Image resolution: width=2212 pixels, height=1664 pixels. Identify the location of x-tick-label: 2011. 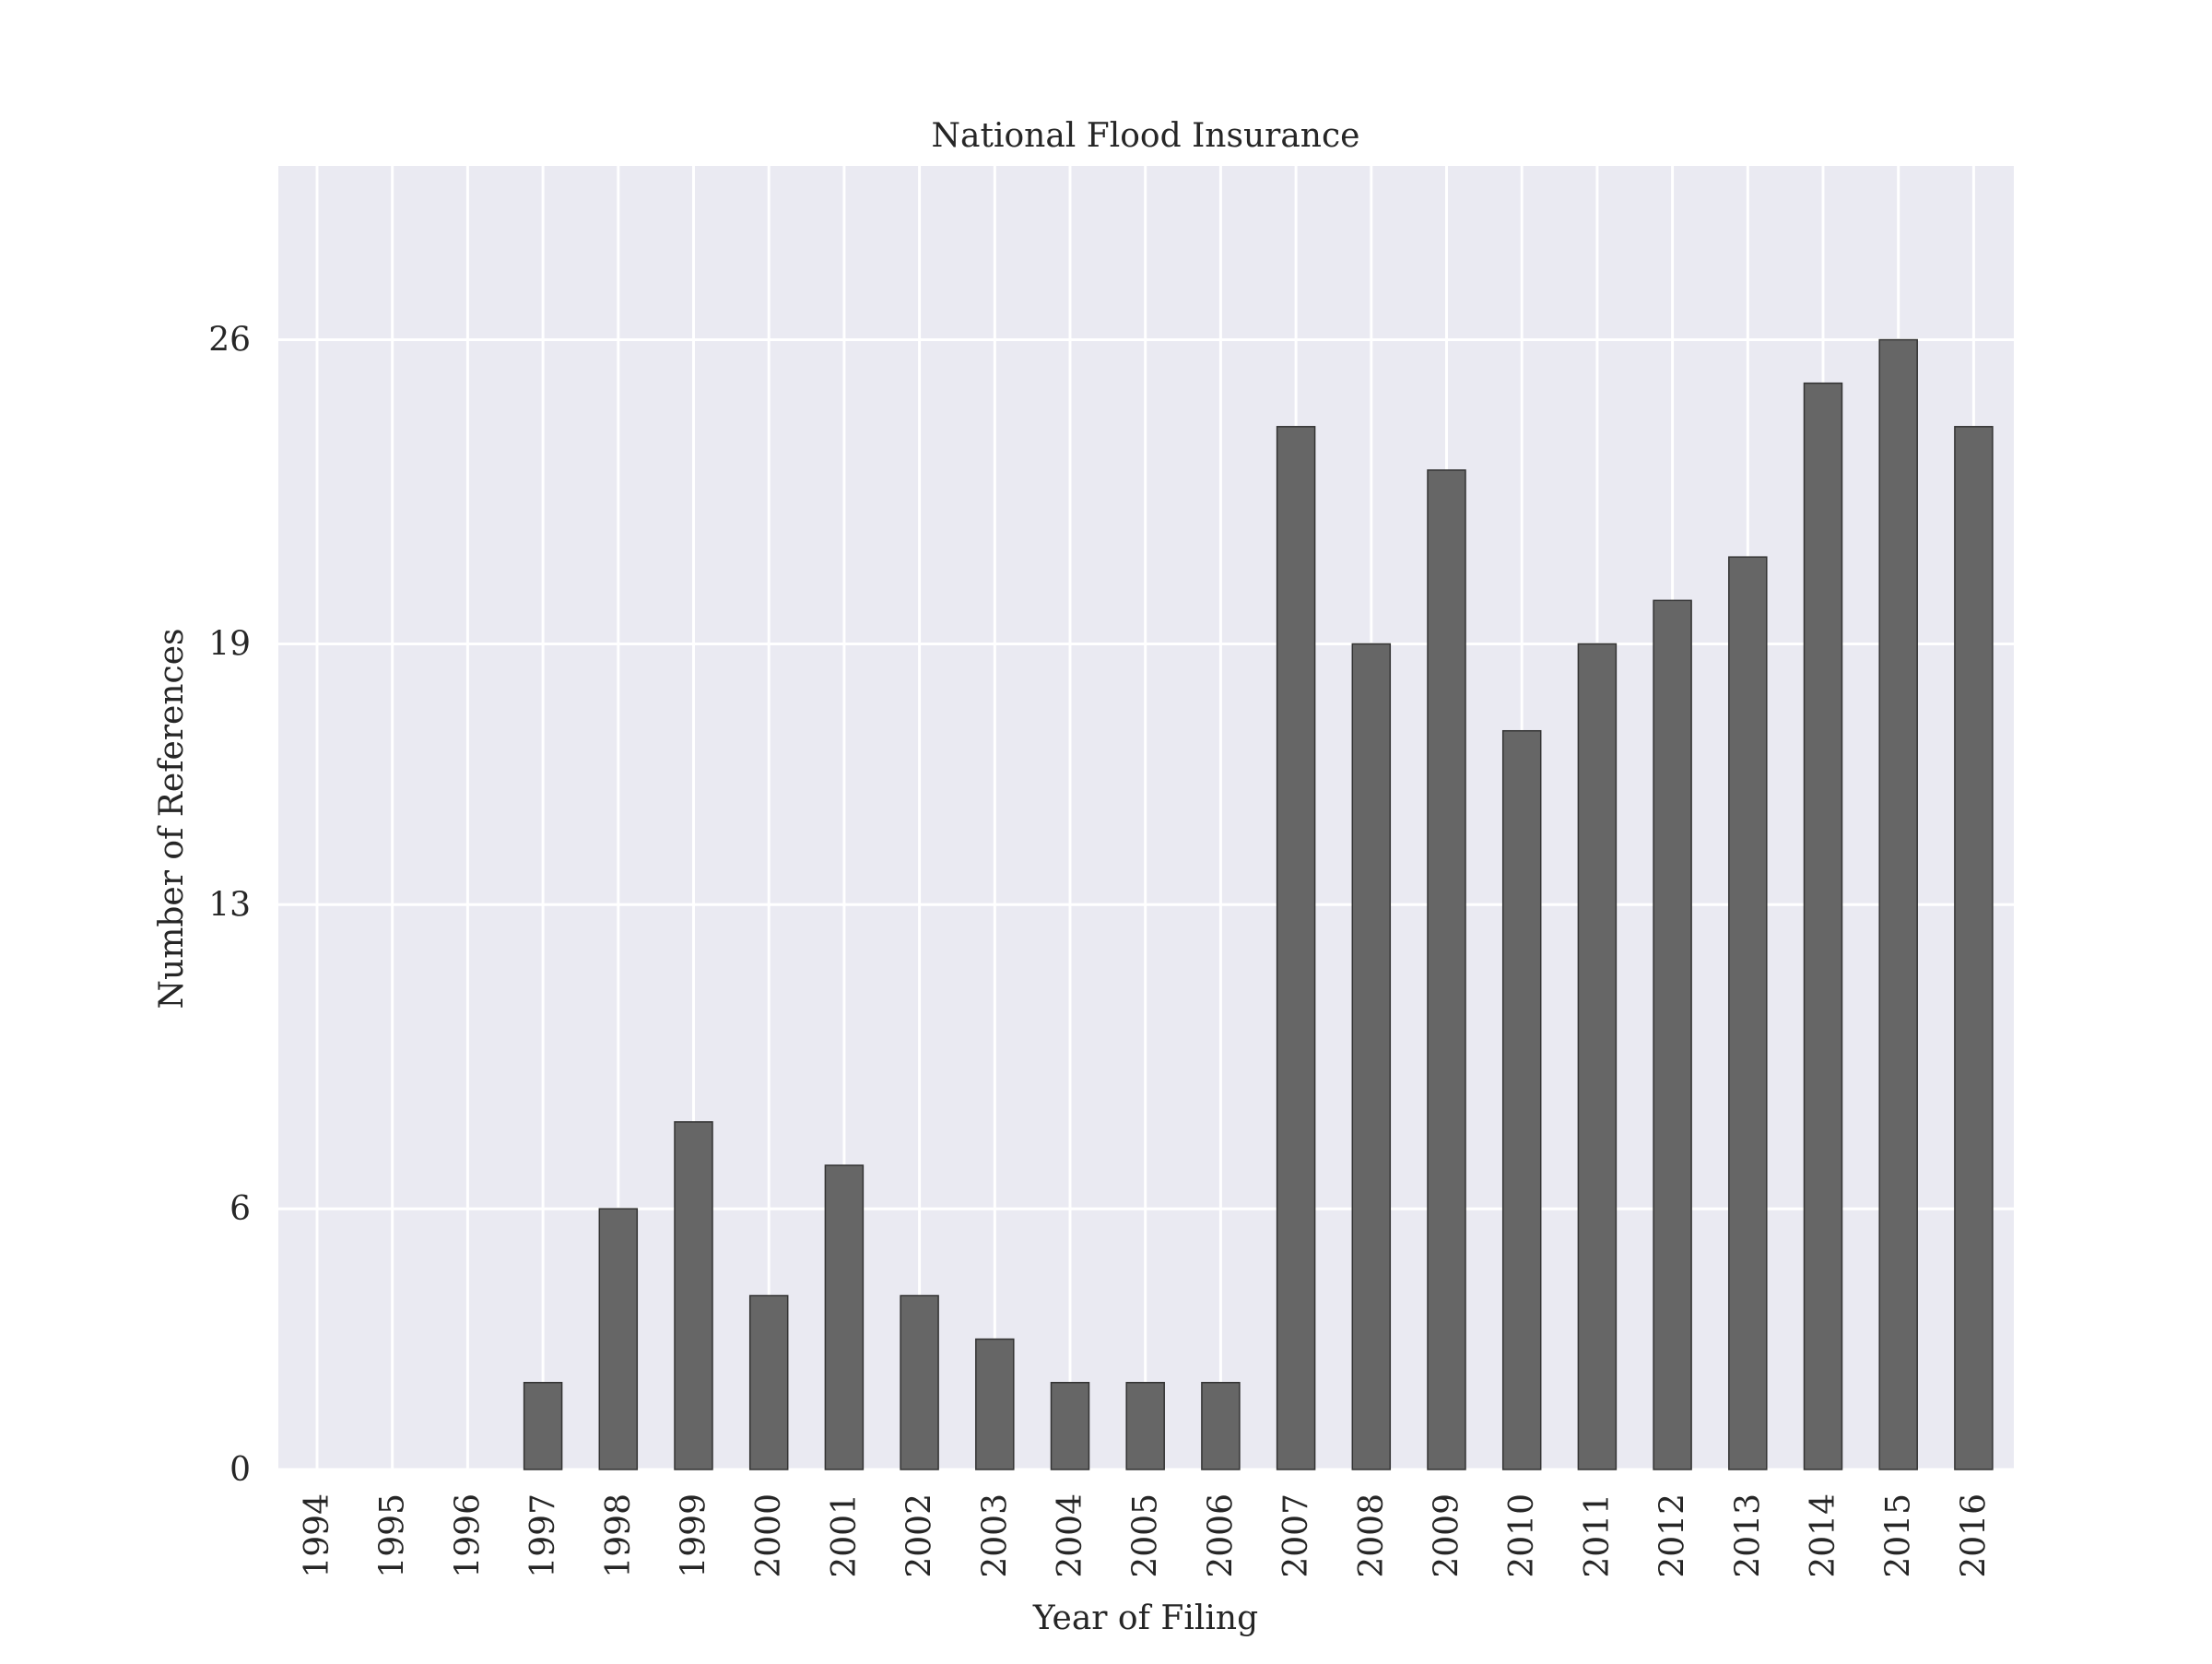
(1598, 1535).